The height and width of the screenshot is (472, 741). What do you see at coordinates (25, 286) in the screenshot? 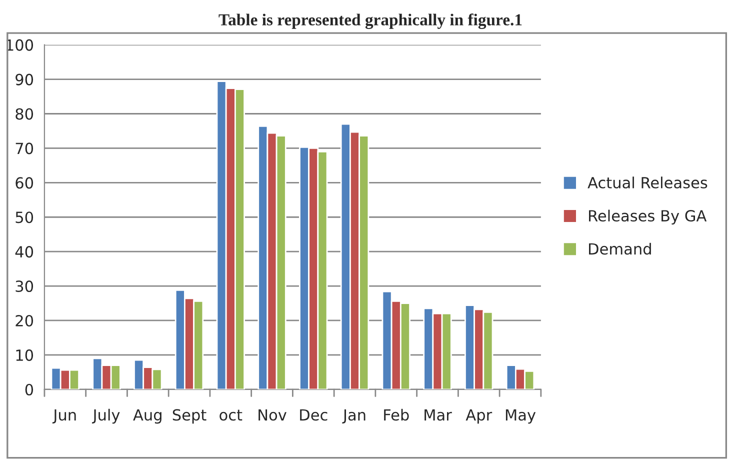
I see `y-tick-label: 30` at bounding box center [25, 286].